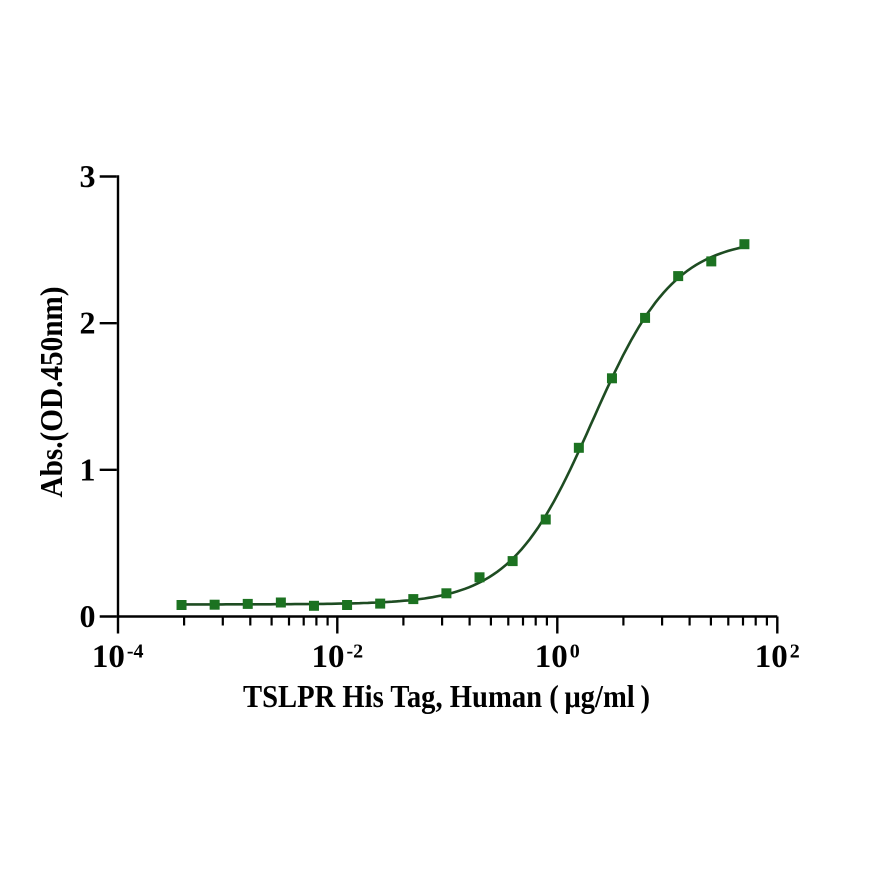 The image size is (869, 874). I want to click on svg-text: 1, so click(88, 469).